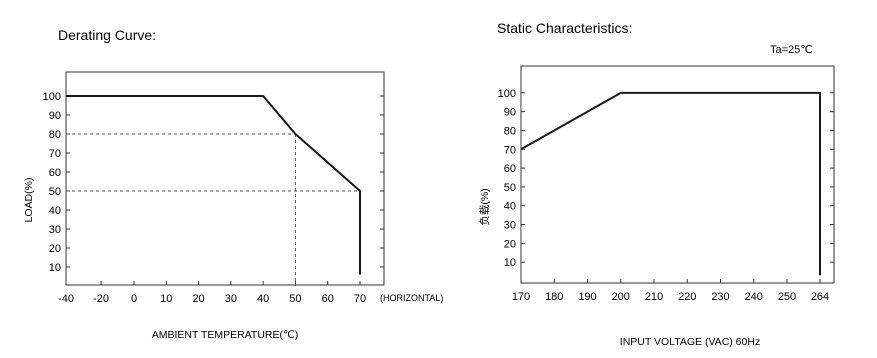 This screenshot has width=877, height=358. What do you see at coordinates (29, 200) in the screenshot?
I see `derating-y-axis-label: LOAD(%)` at bounding box center [29, 200].